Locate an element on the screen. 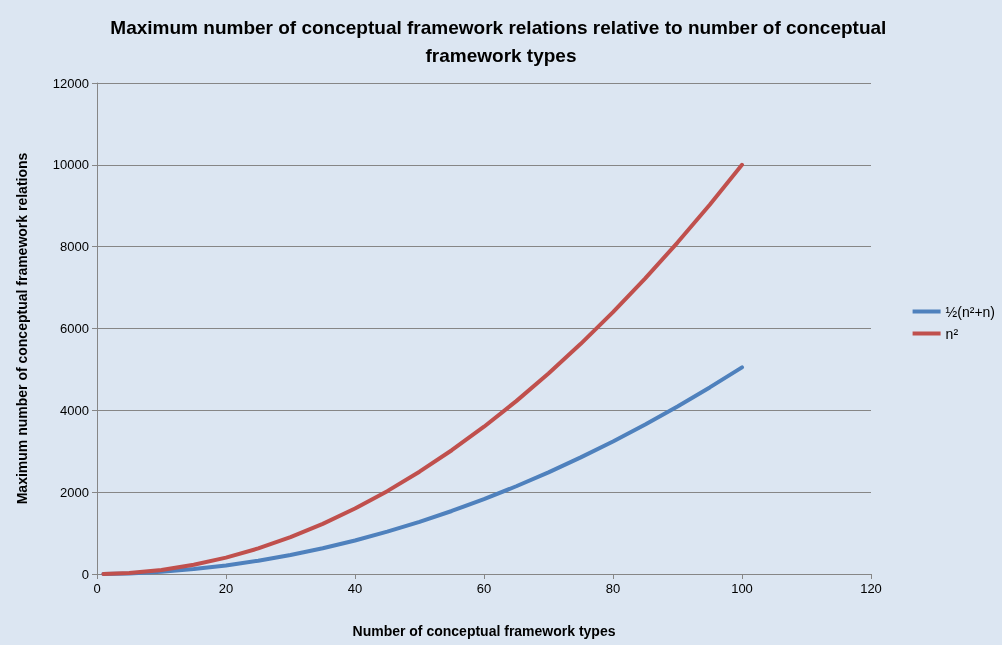 This screenshot has width=1002, height=645. chart-title: Maximum number of conceptual framework relations relative to number of conceptual framework types is located at coordinates (501, 41).